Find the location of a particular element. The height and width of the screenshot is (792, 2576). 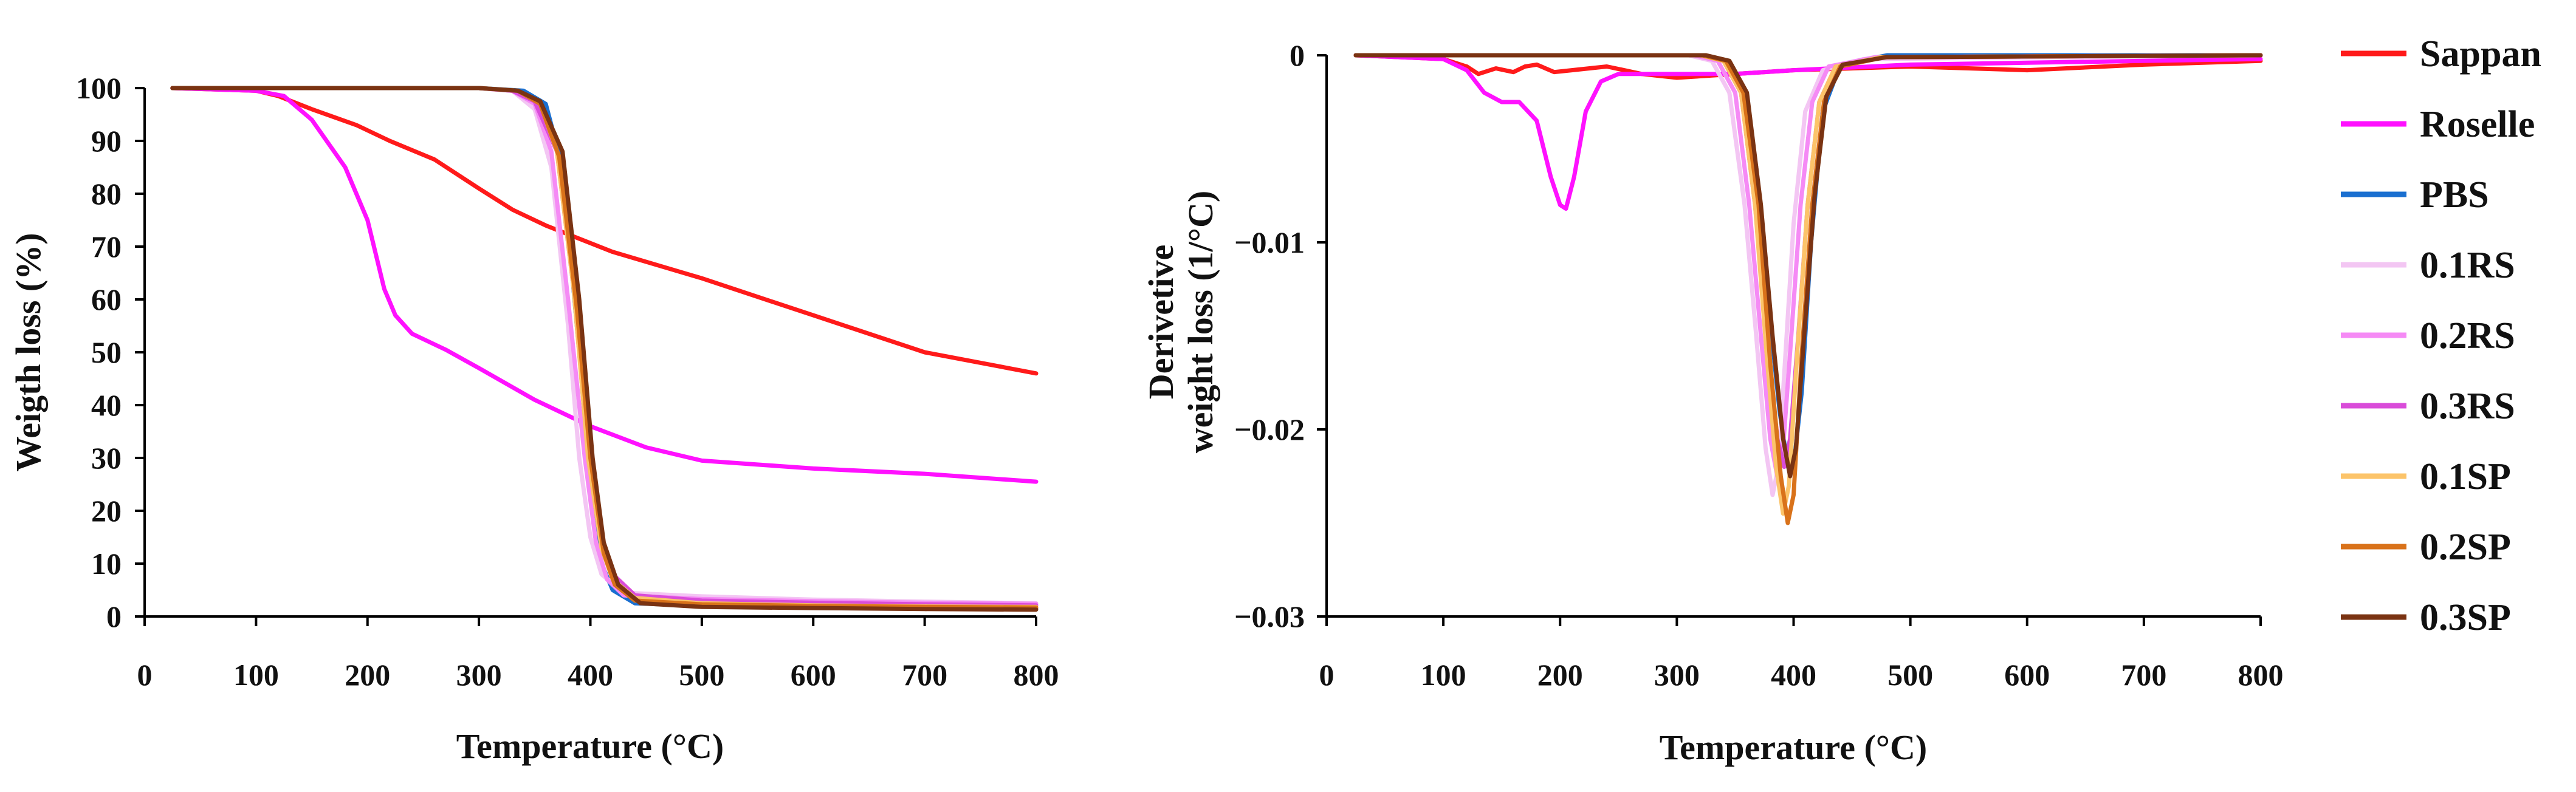

dtg-x-axis-label: Temperature (°C) is located at coordinates (1793, 747).